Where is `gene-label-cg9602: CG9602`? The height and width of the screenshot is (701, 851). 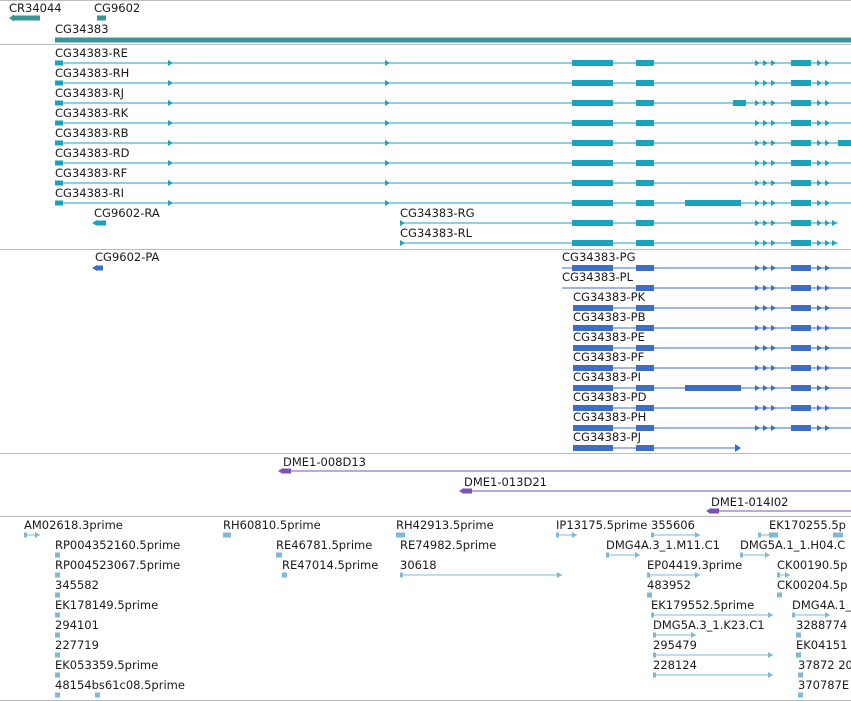 gene-label-cg9602: CG9602 is located at coordinates (117, 8).